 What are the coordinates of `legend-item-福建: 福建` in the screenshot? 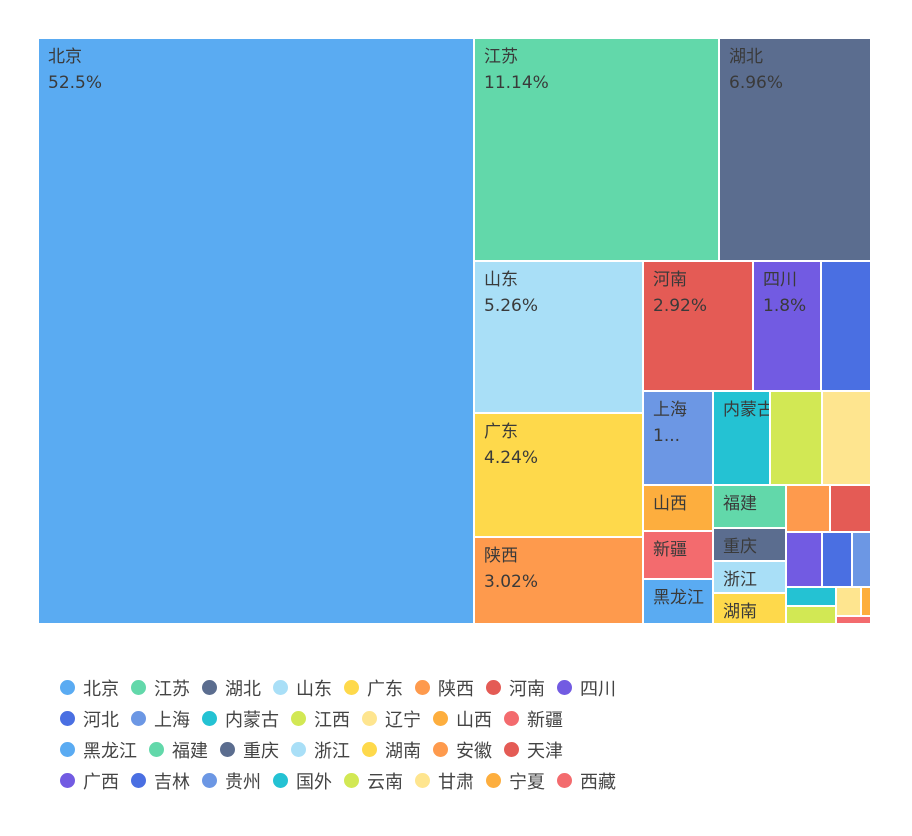 It's located at (178, 750).